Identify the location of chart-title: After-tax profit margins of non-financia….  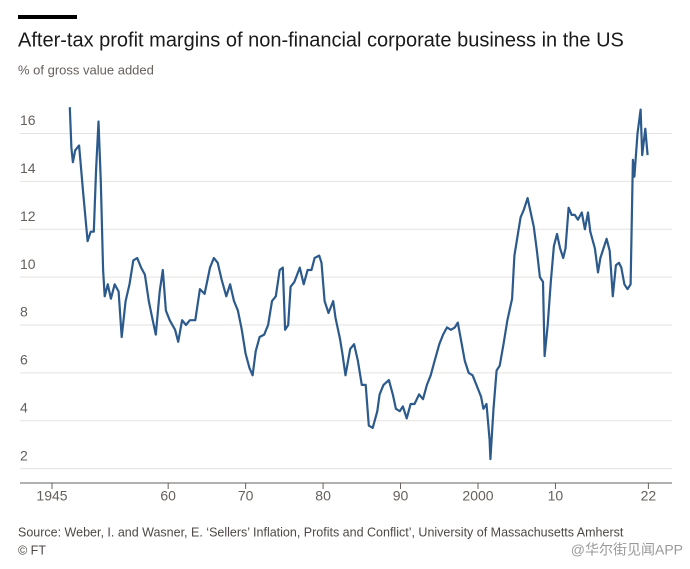
(321, 40).